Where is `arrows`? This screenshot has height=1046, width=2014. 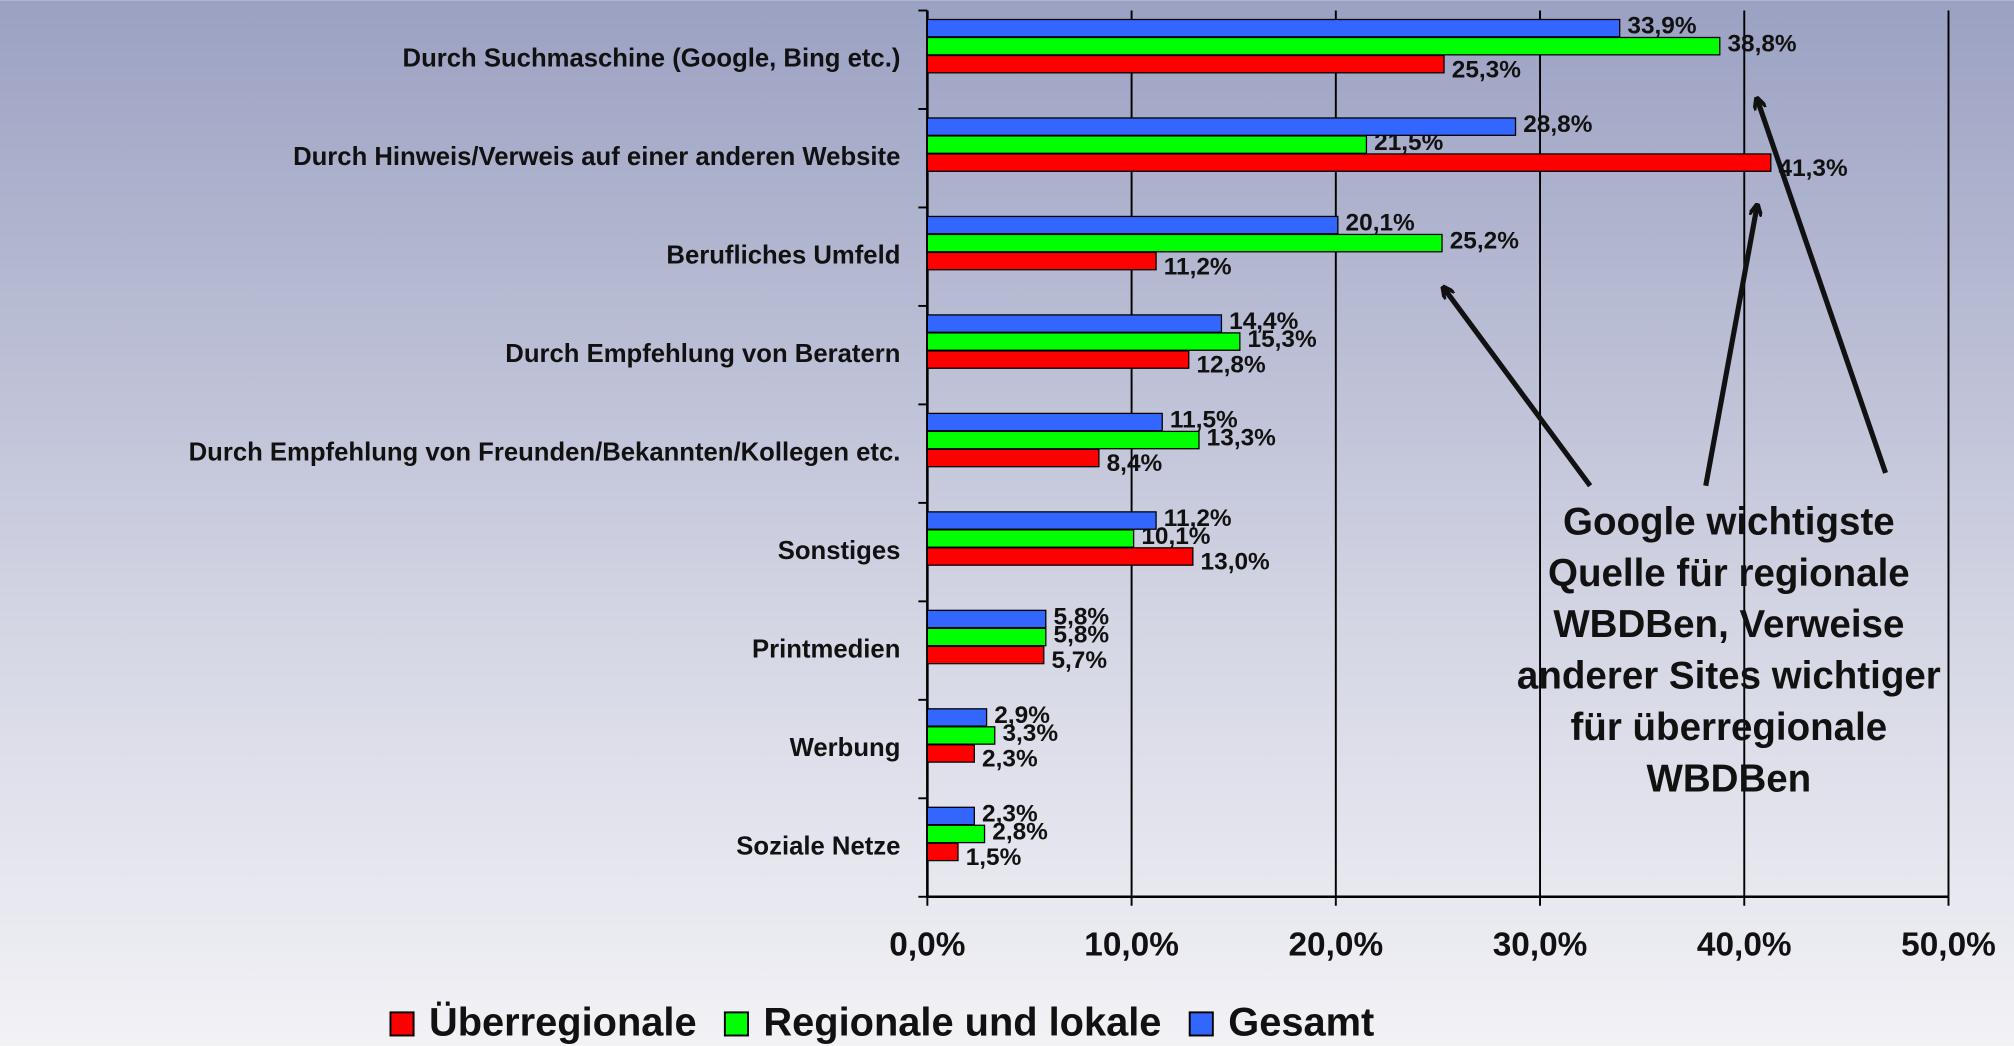 arrows is located at coordinates (1666, 293).